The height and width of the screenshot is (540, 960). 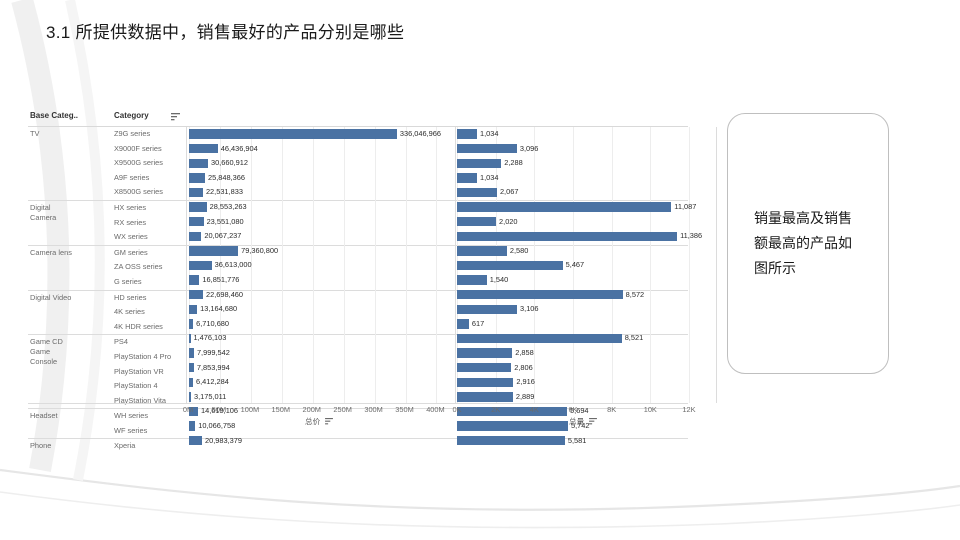 I want to click on bar-row: 30,660,912, so click(x=321, y=163).